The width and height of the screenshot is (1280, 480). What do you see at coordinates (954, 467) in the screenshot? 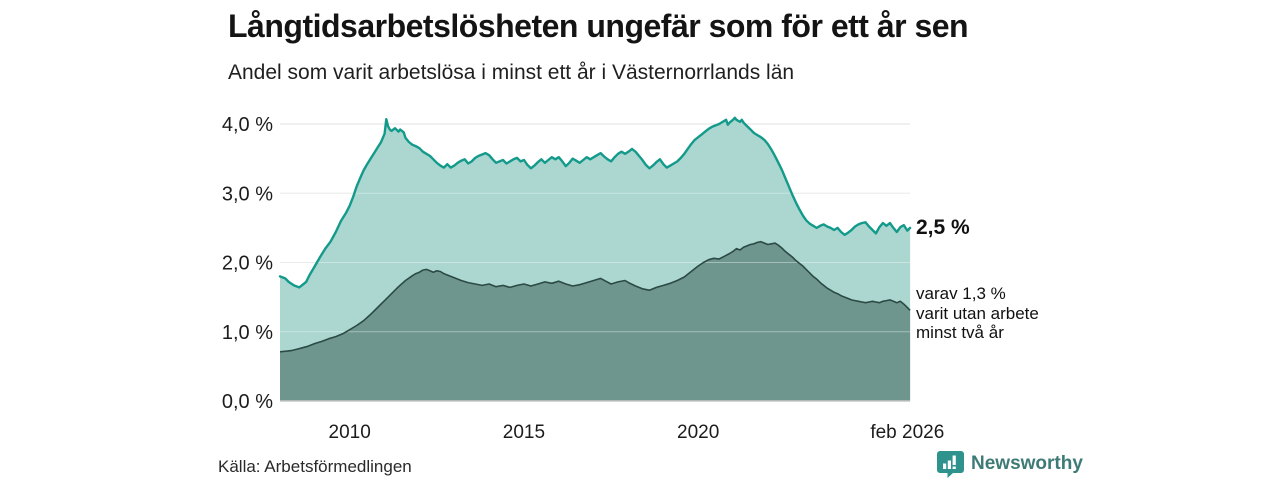
I see `logo-exclamation-dot` at bounding box center [954, 467].